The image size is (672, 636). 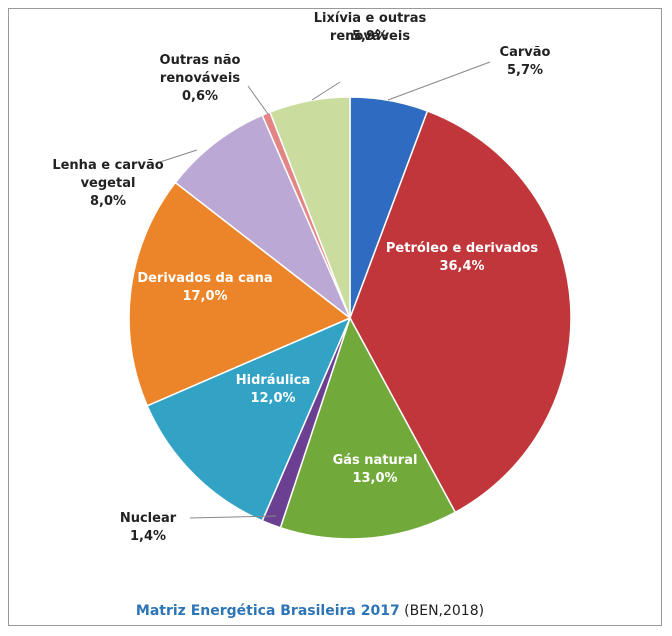 What do you see at coordinates (267, 611) in the screenshot?
I see `caption-title: Matriz Energética Brasileira 2017` at bounding box center [267, 611].